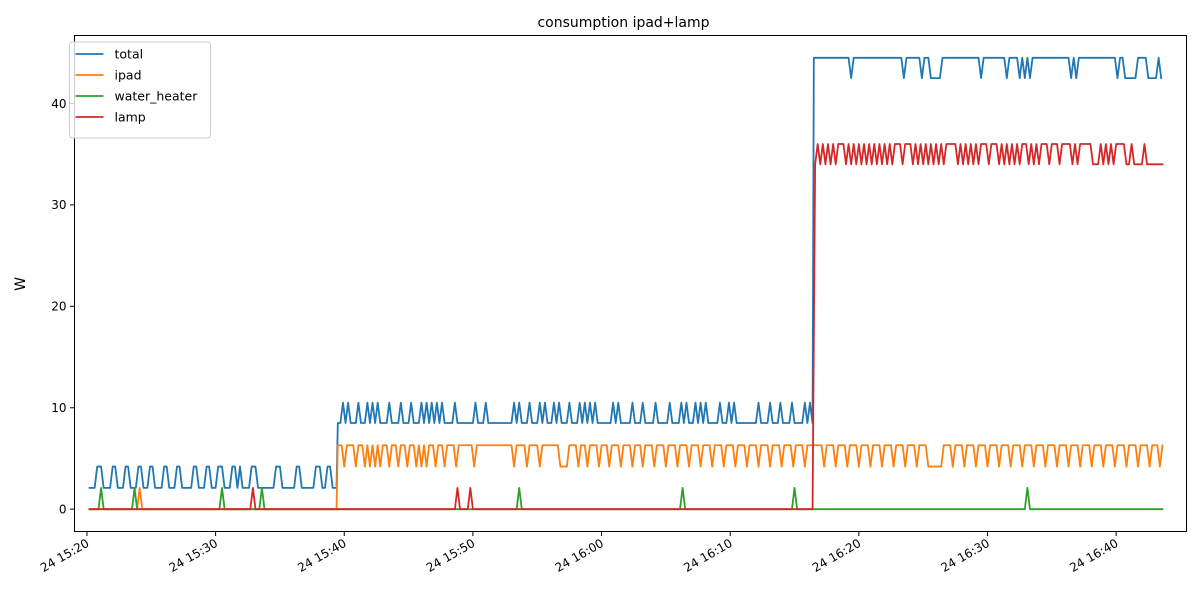 The width and height of the screenshot is (1200, 600). I want to click on y-tick-label: 20, so click(58, 307).